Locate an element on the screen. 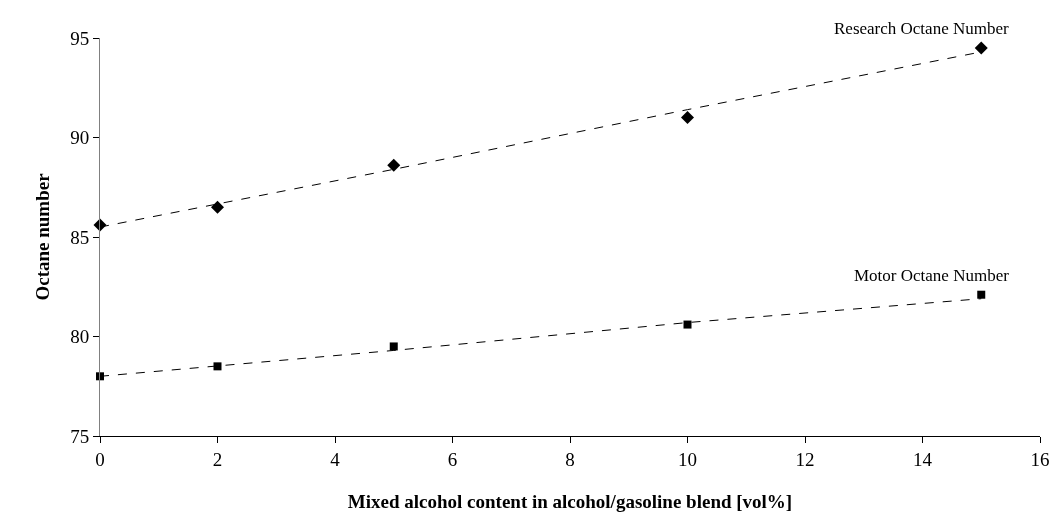 Image resolution: width=1062 pixels, height=531 pixels. x-tick-label: 4 is located at coordinates (335, 459).